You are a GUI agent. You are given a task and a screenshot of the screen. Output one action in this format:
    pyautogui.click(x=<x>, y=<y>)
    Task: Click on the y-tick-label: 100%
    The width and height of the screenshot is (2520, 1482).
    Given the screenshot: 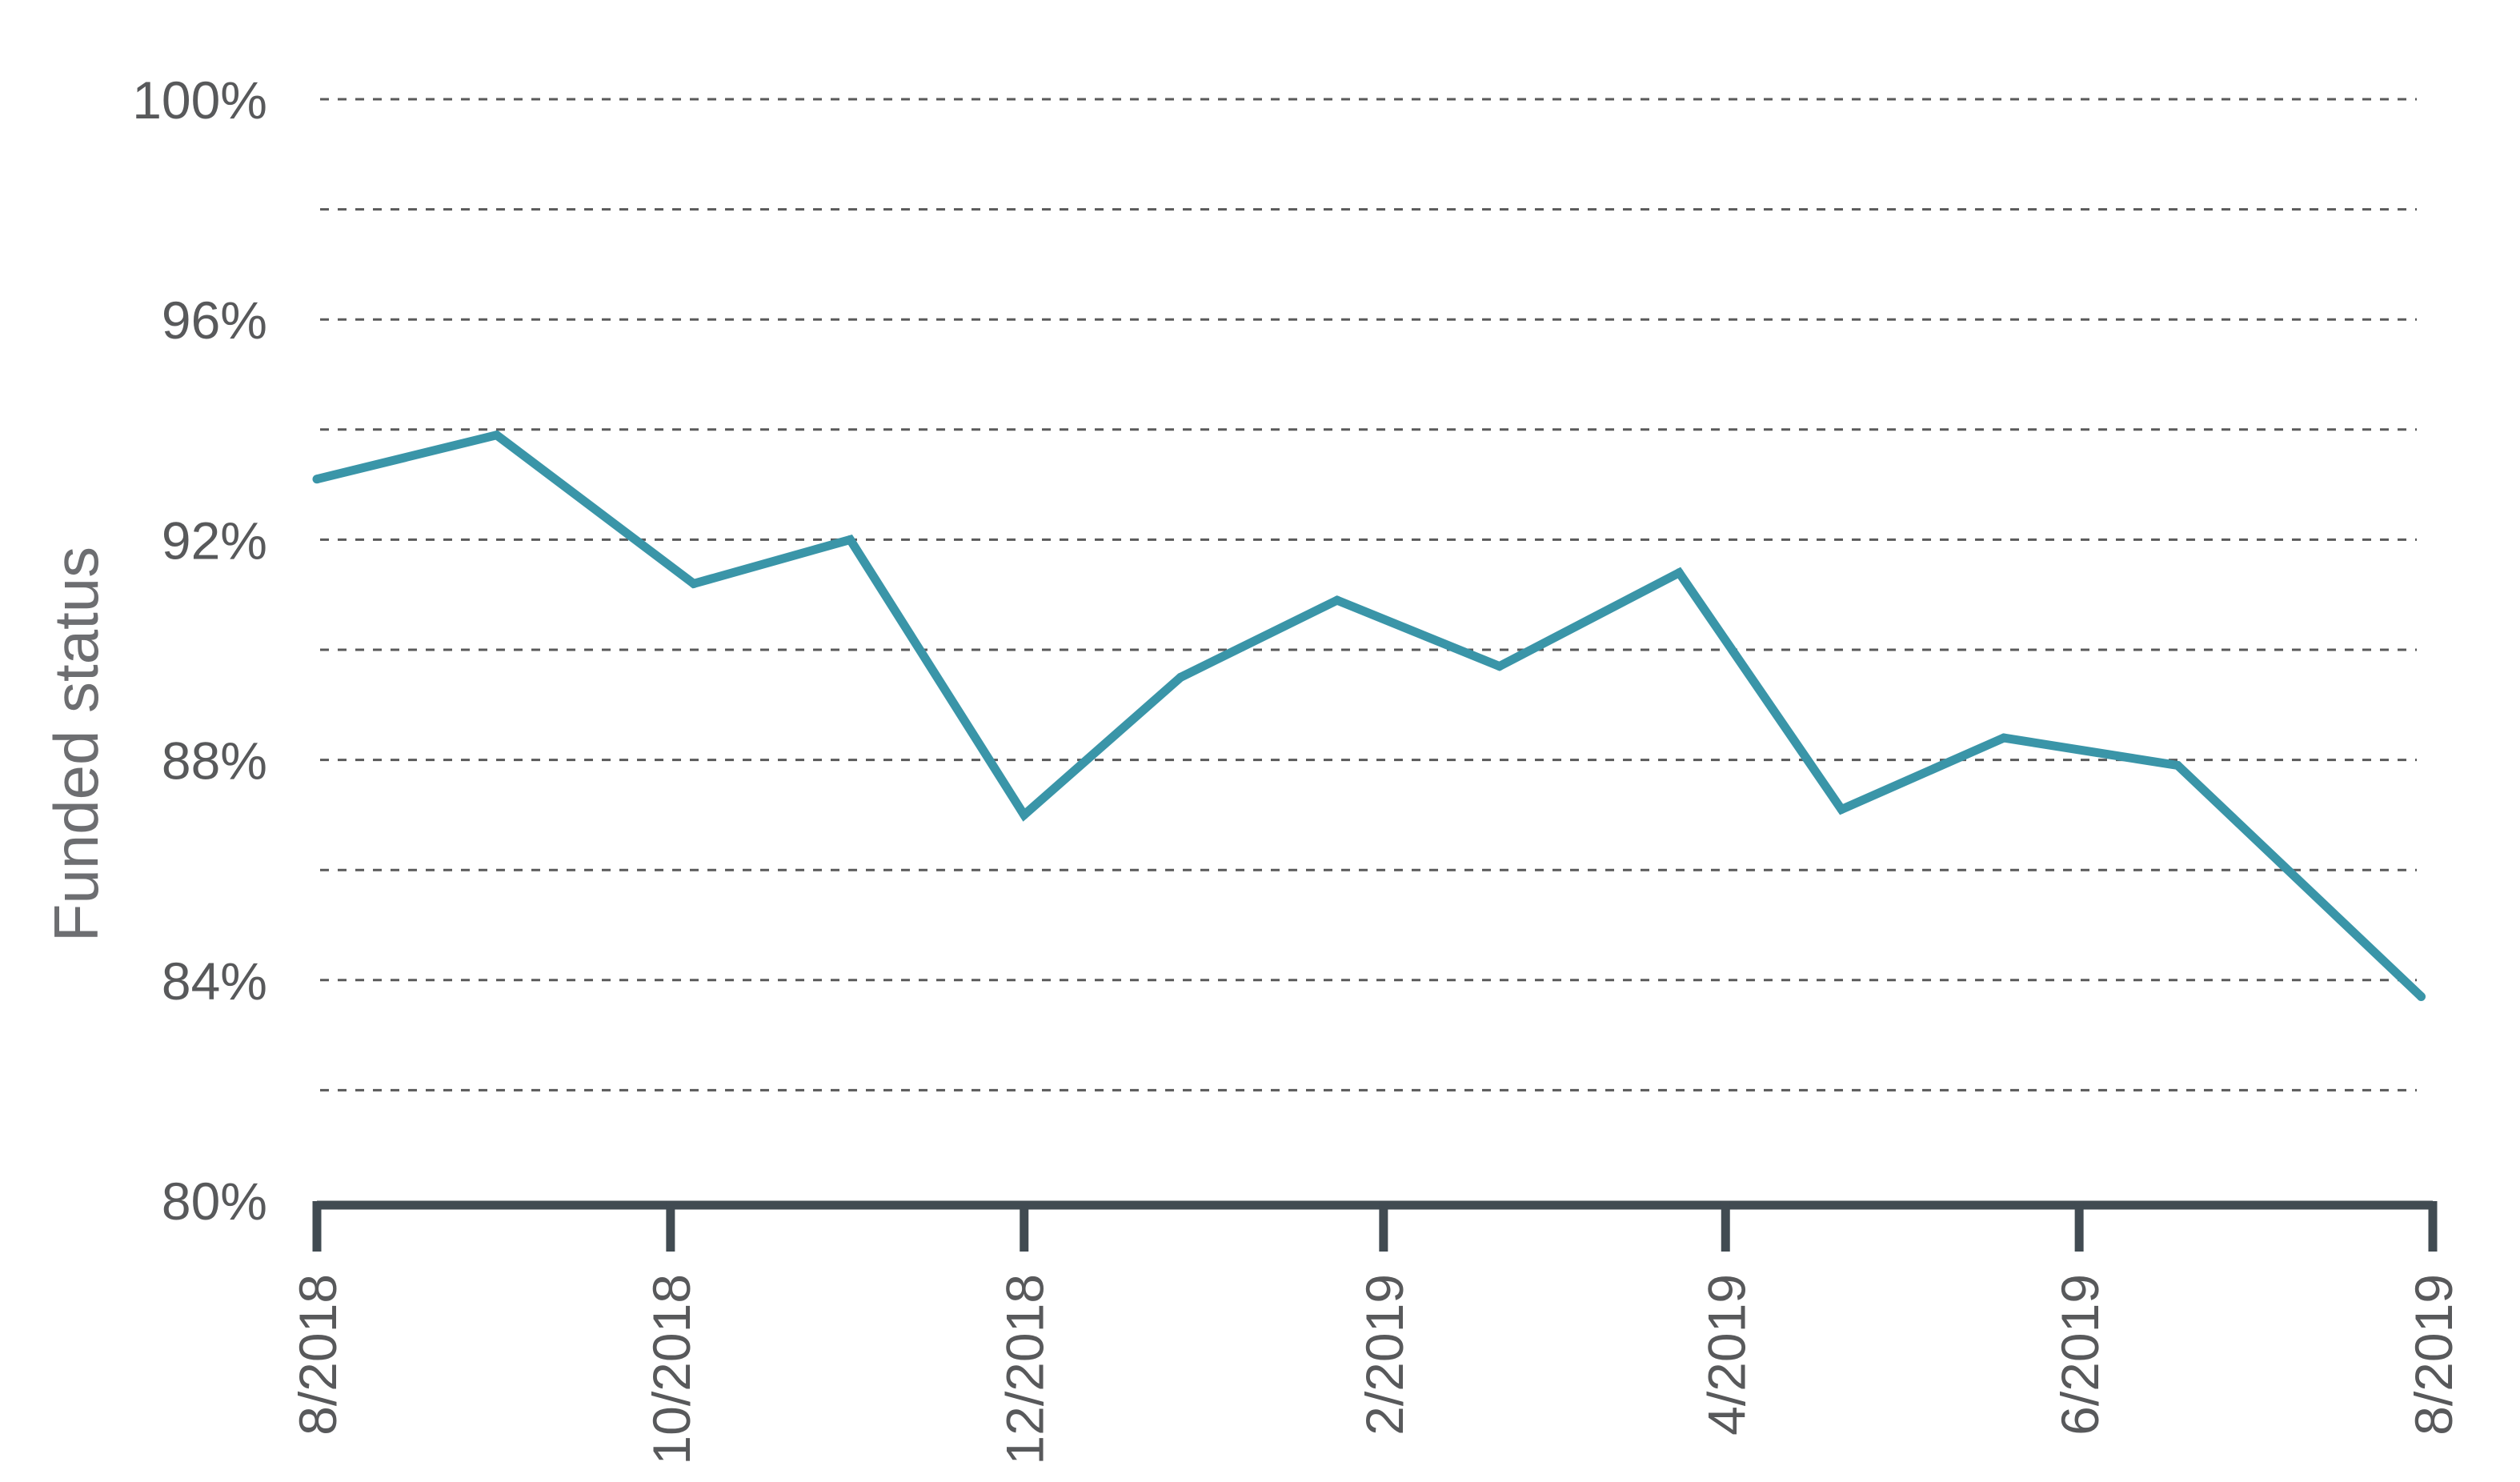 What is the action you would take?
    pyautogui.click(x=199, y=100)
    